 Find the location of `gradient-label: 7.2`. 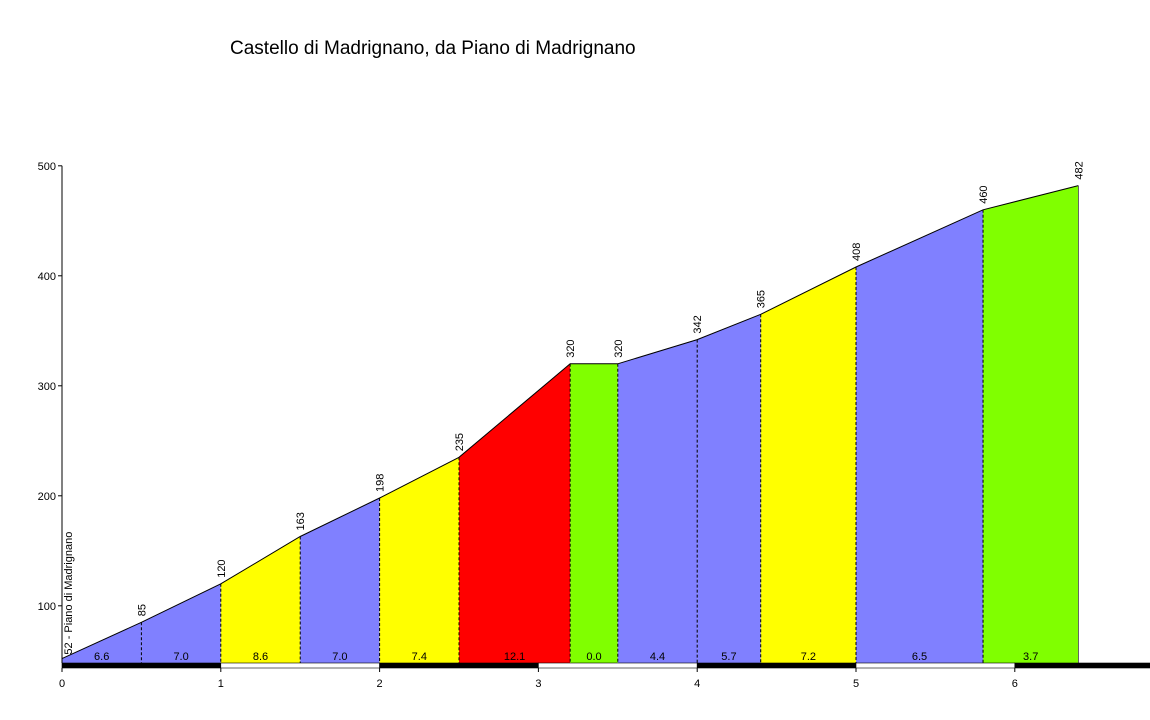

gradient-label: 7.2 is located at coordinates (808, 657).